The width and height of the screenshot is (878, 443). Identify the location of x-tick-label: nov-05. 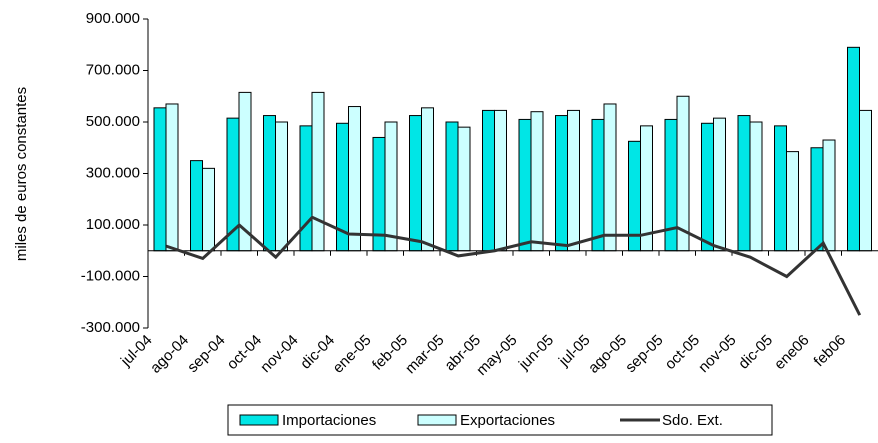
(717, 354).